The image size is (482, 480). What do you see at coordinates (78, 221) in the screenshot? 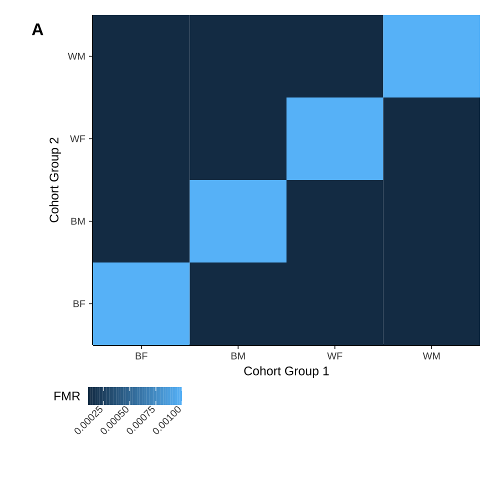
I see `y-tick-label: BM` at bounding box center [78, 221].